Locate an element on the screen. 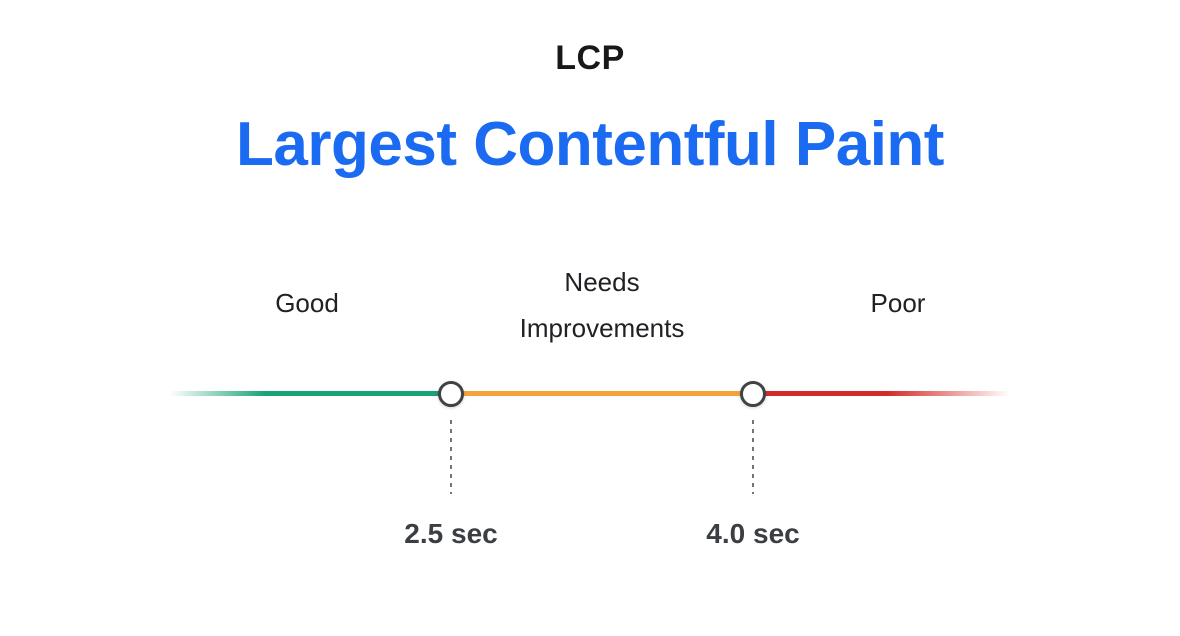 Image resolution: width=1180 pixels, height=636 pixels. threshold-marker-2-5-sec is located at coordinates (451, 394).